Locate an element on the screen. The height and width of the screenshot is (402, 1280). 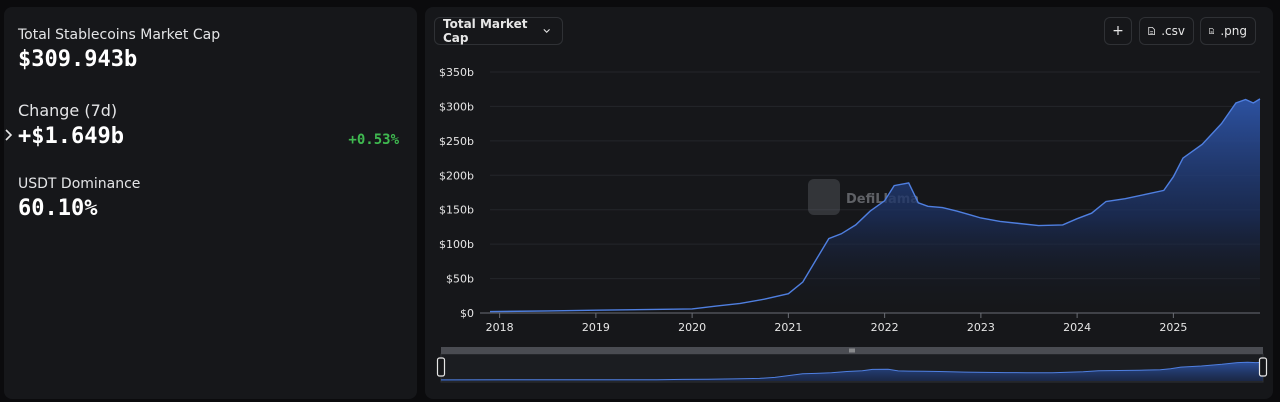
x-tick-label: 2025 is located at coordinates (1173, 327).